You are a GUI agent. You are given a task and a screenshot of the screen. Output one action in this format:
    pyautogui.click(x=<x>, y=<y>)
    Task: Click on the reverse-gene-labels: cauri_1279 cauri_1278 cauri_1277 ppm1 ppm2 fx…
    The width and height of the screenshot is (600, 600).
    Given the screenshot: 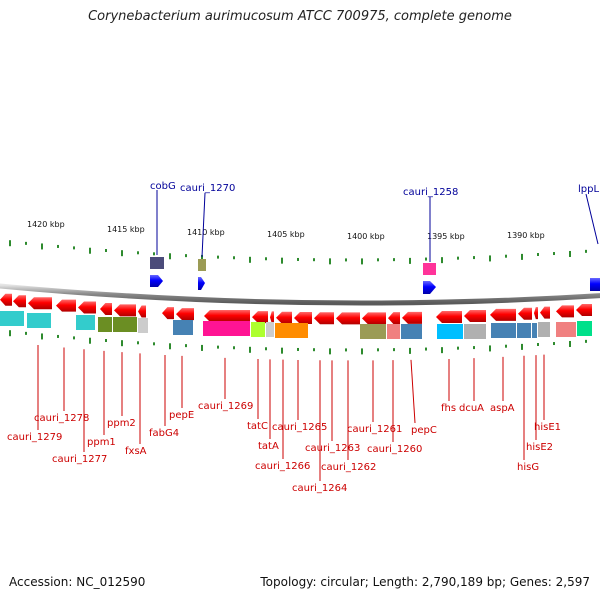 What is the action you would take?
    pyautogui.click(x=284, y=447)
    